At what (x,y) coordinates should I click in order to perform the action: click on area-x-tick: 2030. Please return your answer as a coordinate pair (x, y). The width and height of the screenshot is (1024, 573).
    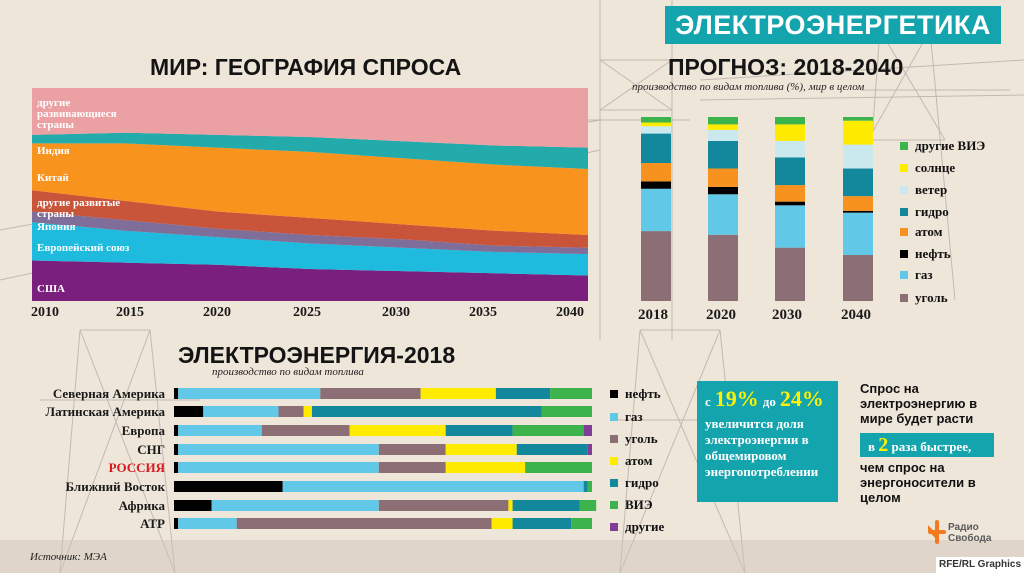
    Looking at the image, I should click on (396, 312).